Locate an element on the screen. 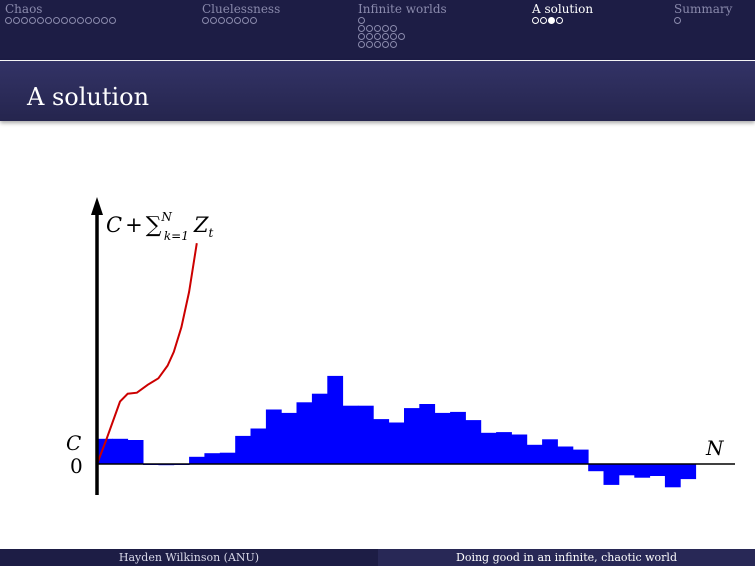 The image size is (755, 566). nav-section-cluelessness: Cluelessness is located at coordinates (241, 14).